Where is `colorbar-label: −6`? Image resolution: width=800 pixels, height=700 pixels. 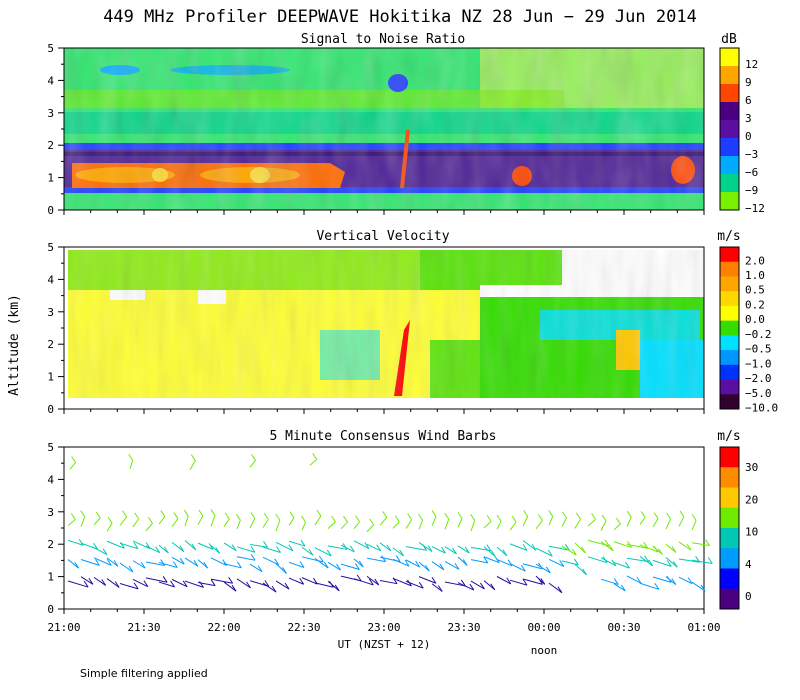
colorbar-label: −6 is located at coordinates (751, 172).